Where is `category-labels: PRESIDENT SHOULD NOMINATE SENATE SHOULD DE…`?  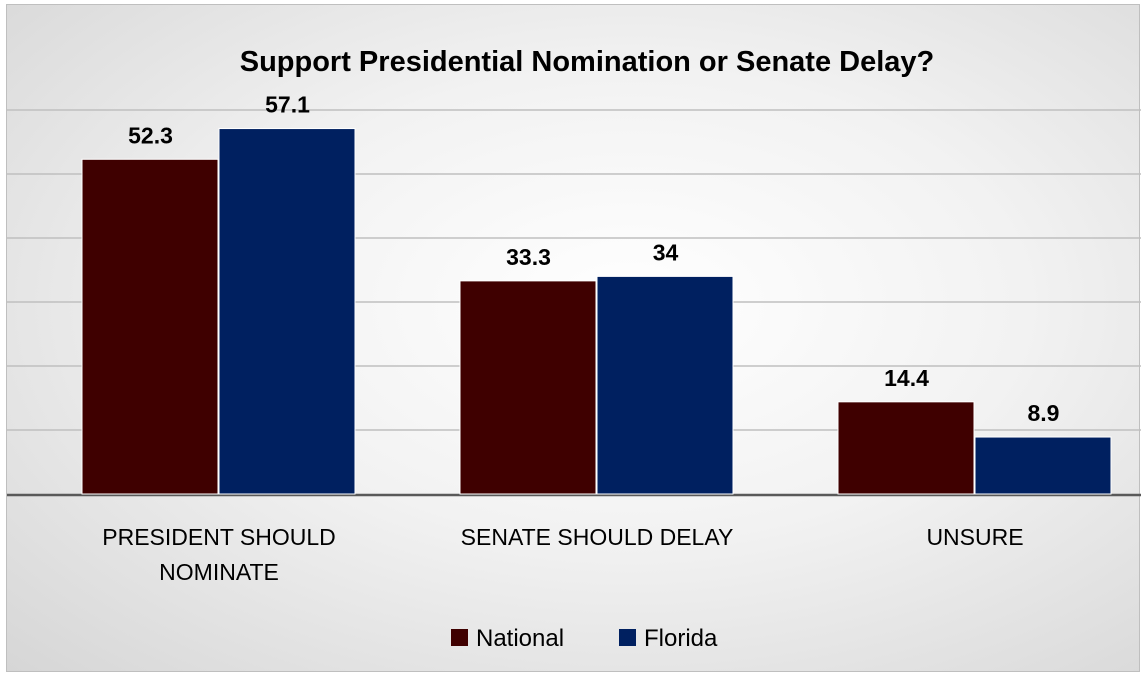 category-labels: PRESIDENT SHOULD NOMINATE SENATE SHOULD DE… is located at coordinates (562, 554).